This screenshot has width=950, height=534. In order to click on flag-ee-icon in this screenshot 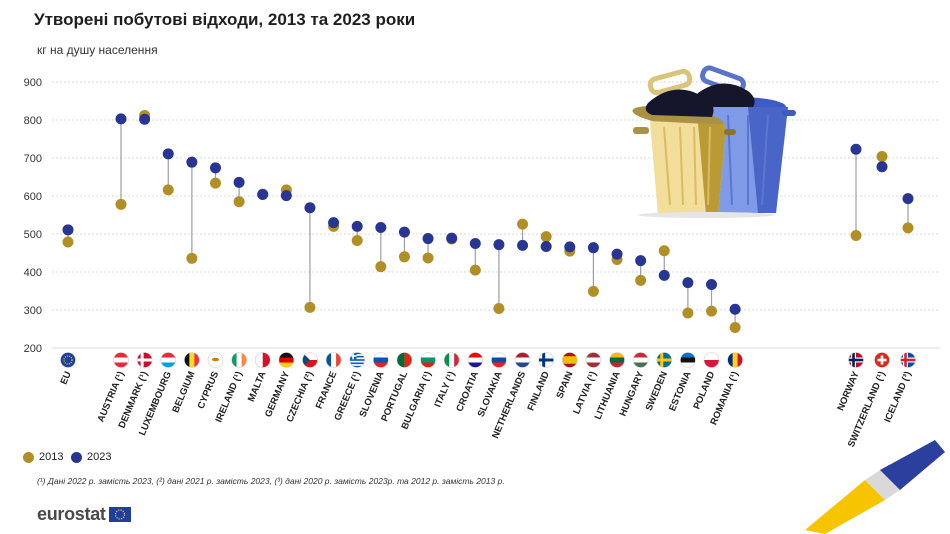, I will do `click(688, 360)`.